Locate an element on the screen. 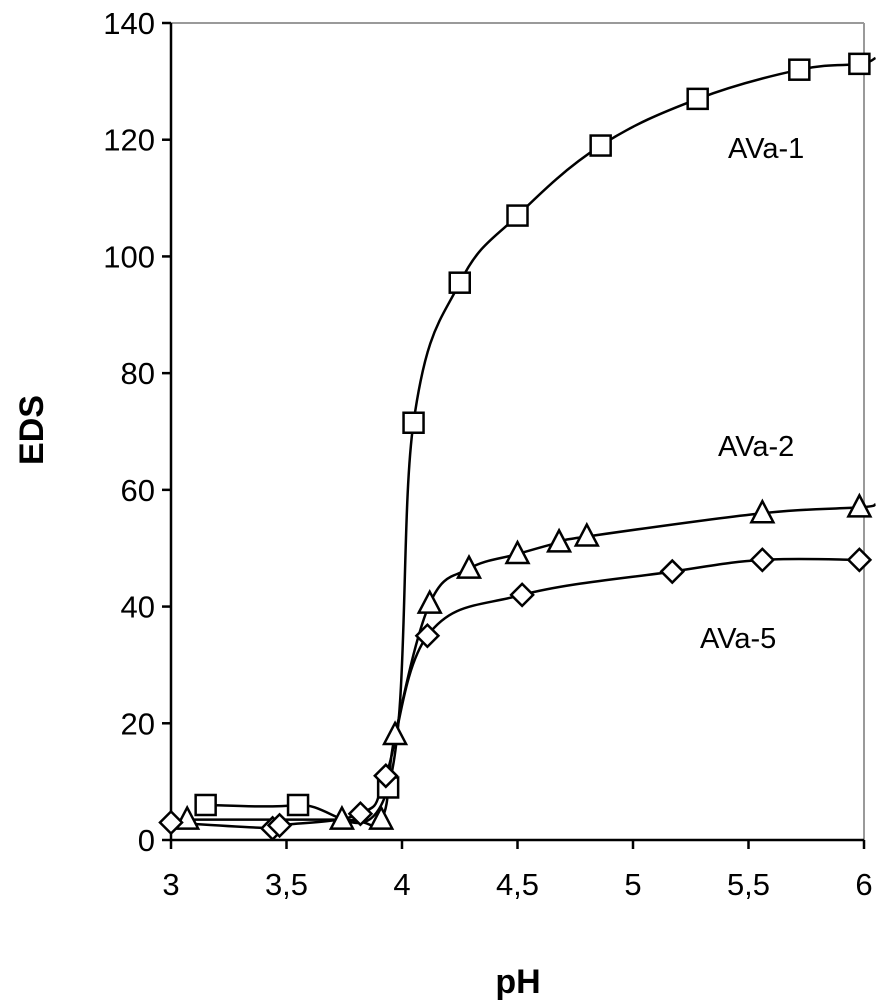  y-tick-label-7: 140 is located at coordinates (129, 23).